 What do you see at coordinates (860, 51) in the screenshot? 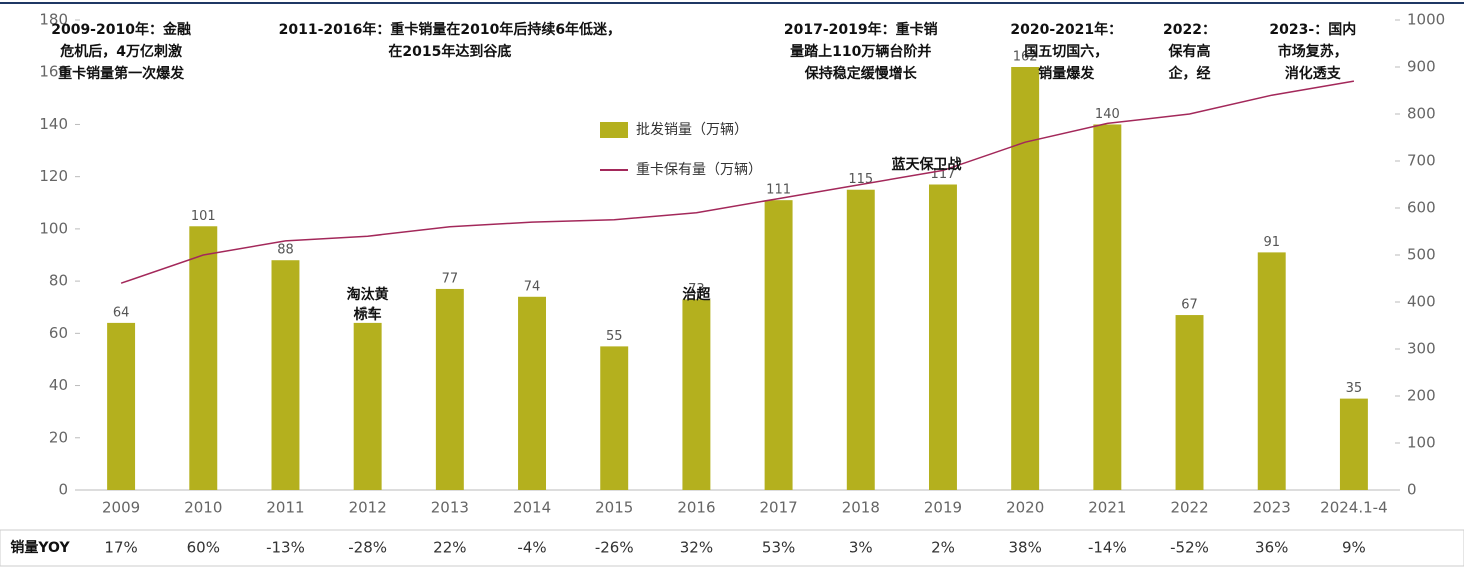
I see `phase-note: 量踏上110万辆台阶并` at bounding box center [860, 51].